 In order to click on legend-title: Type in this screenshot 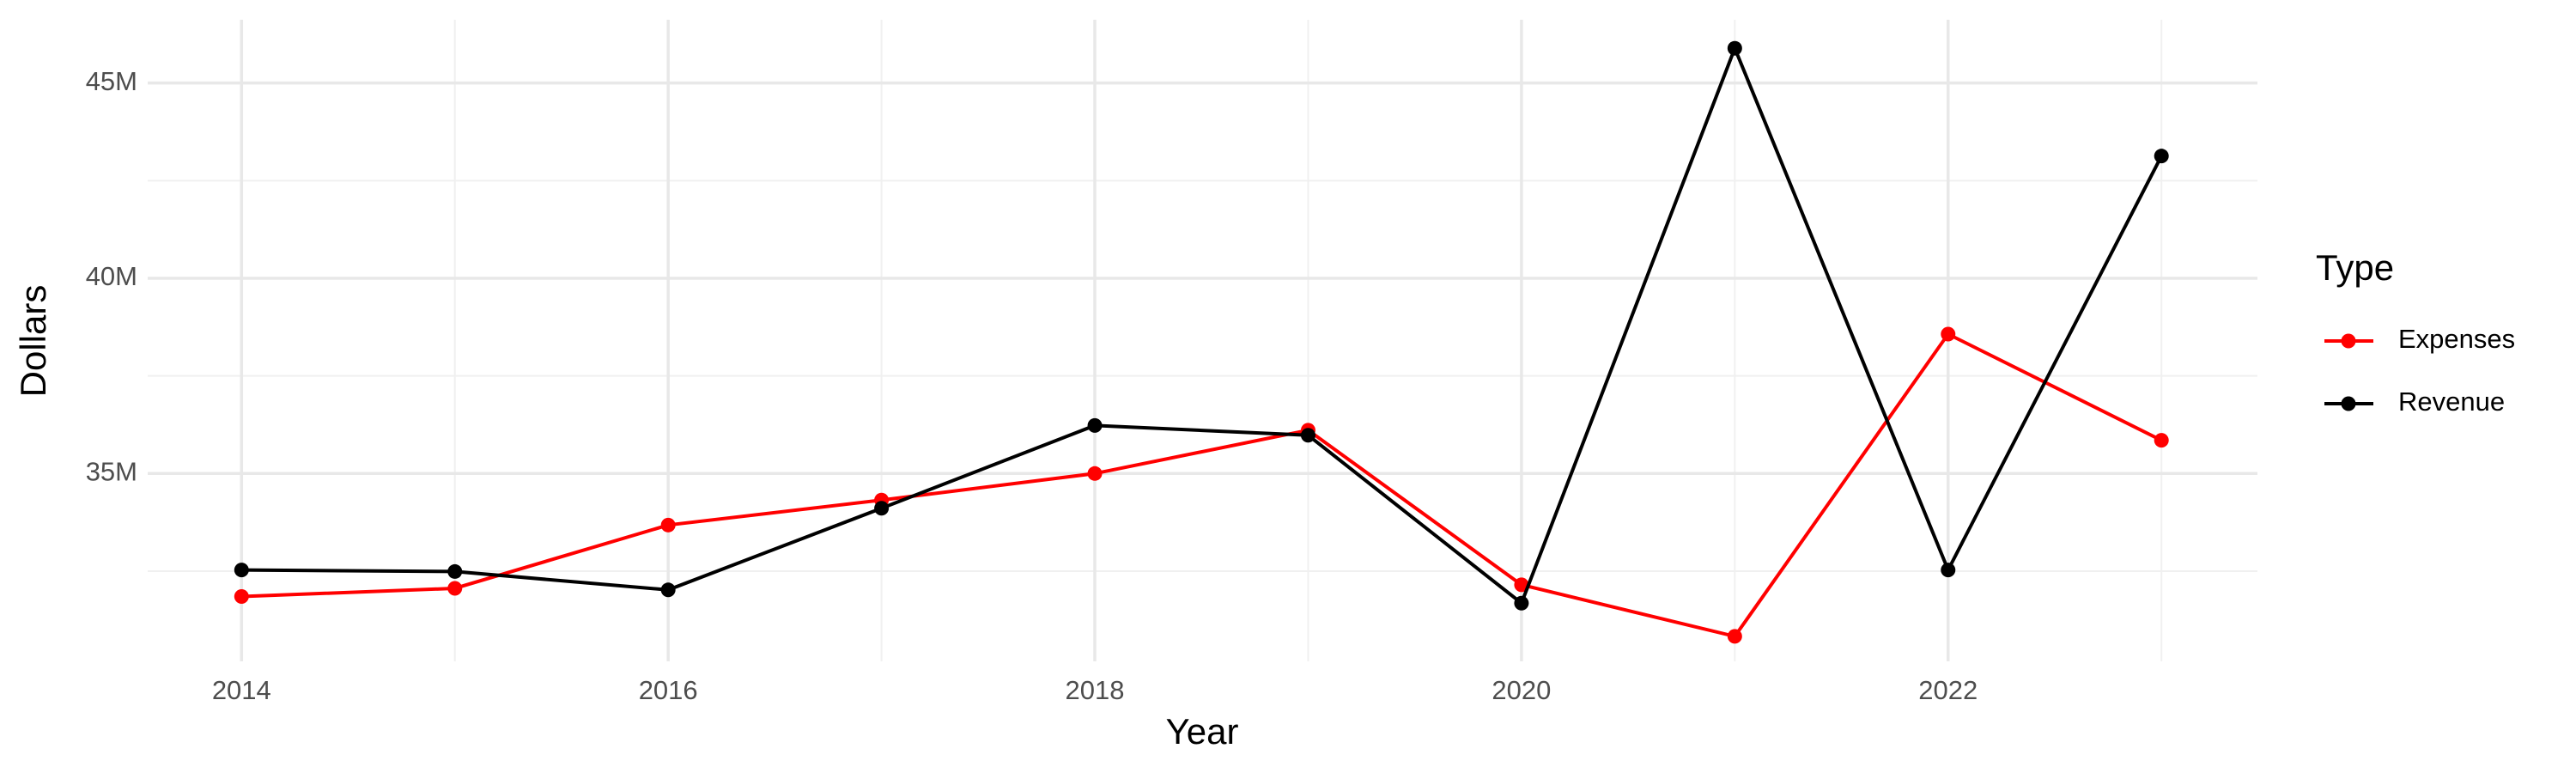, I will do `click(2355, 267)`.